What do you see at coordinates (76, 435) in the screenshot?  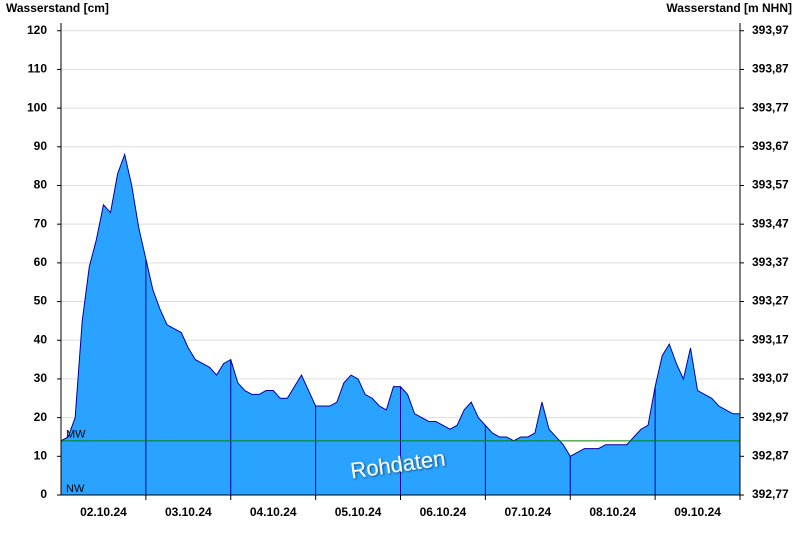 I see `reference-label: MW` at bounding box center [76, 435].